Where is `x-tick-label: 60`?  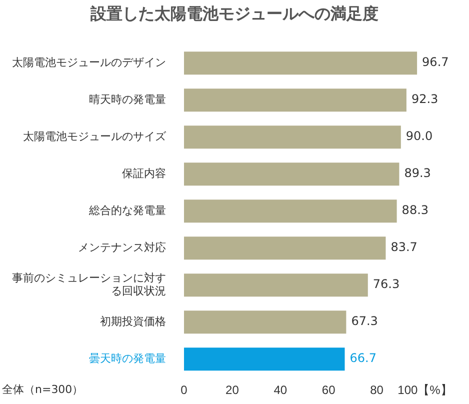 x-tick-label: 60 is located at coordinates (329, 390).